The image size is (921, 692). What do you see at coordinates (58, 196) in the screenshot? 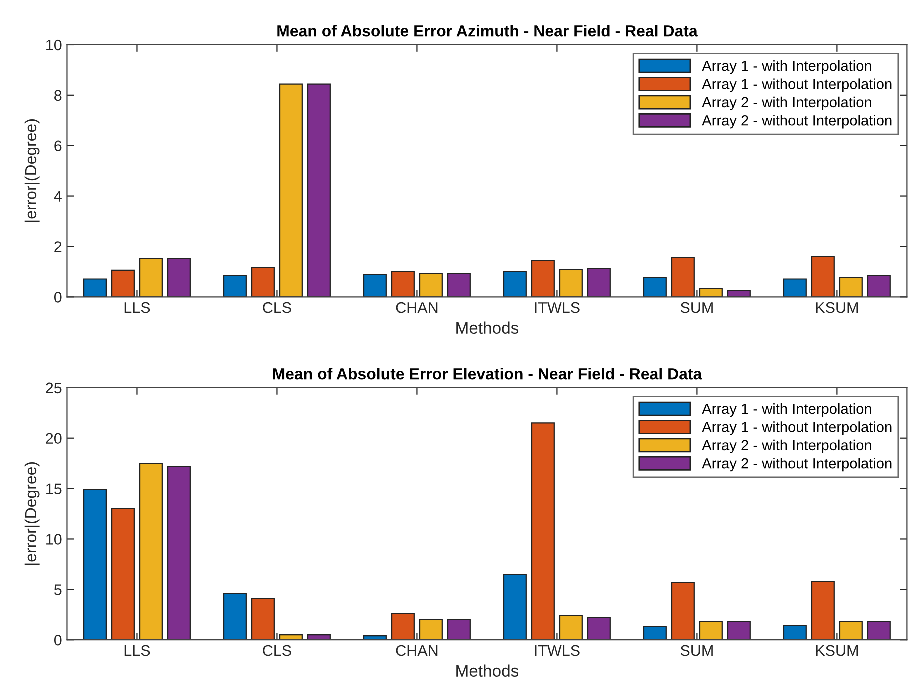
I see `y-tick-label: 4` at bounding box center [58, 196].